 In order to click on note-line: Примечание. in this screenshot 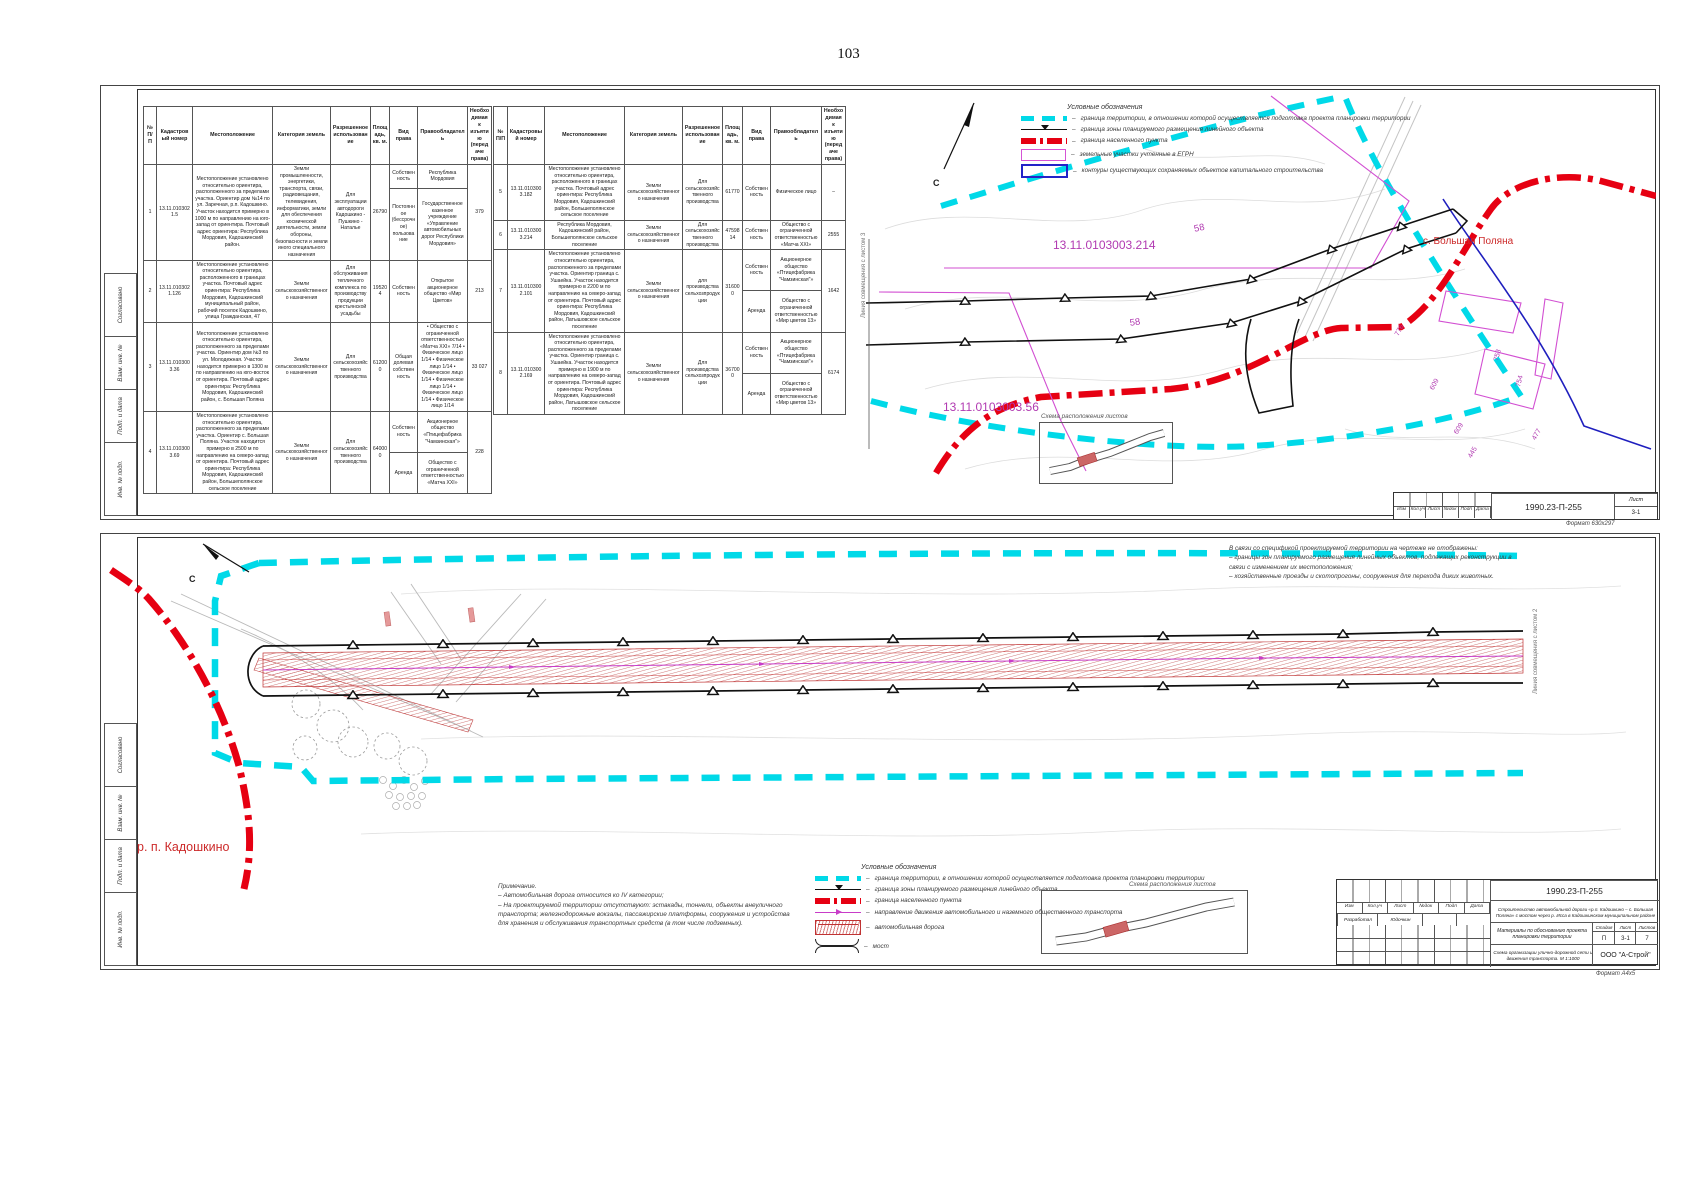, I will do `click(517, 886)`.